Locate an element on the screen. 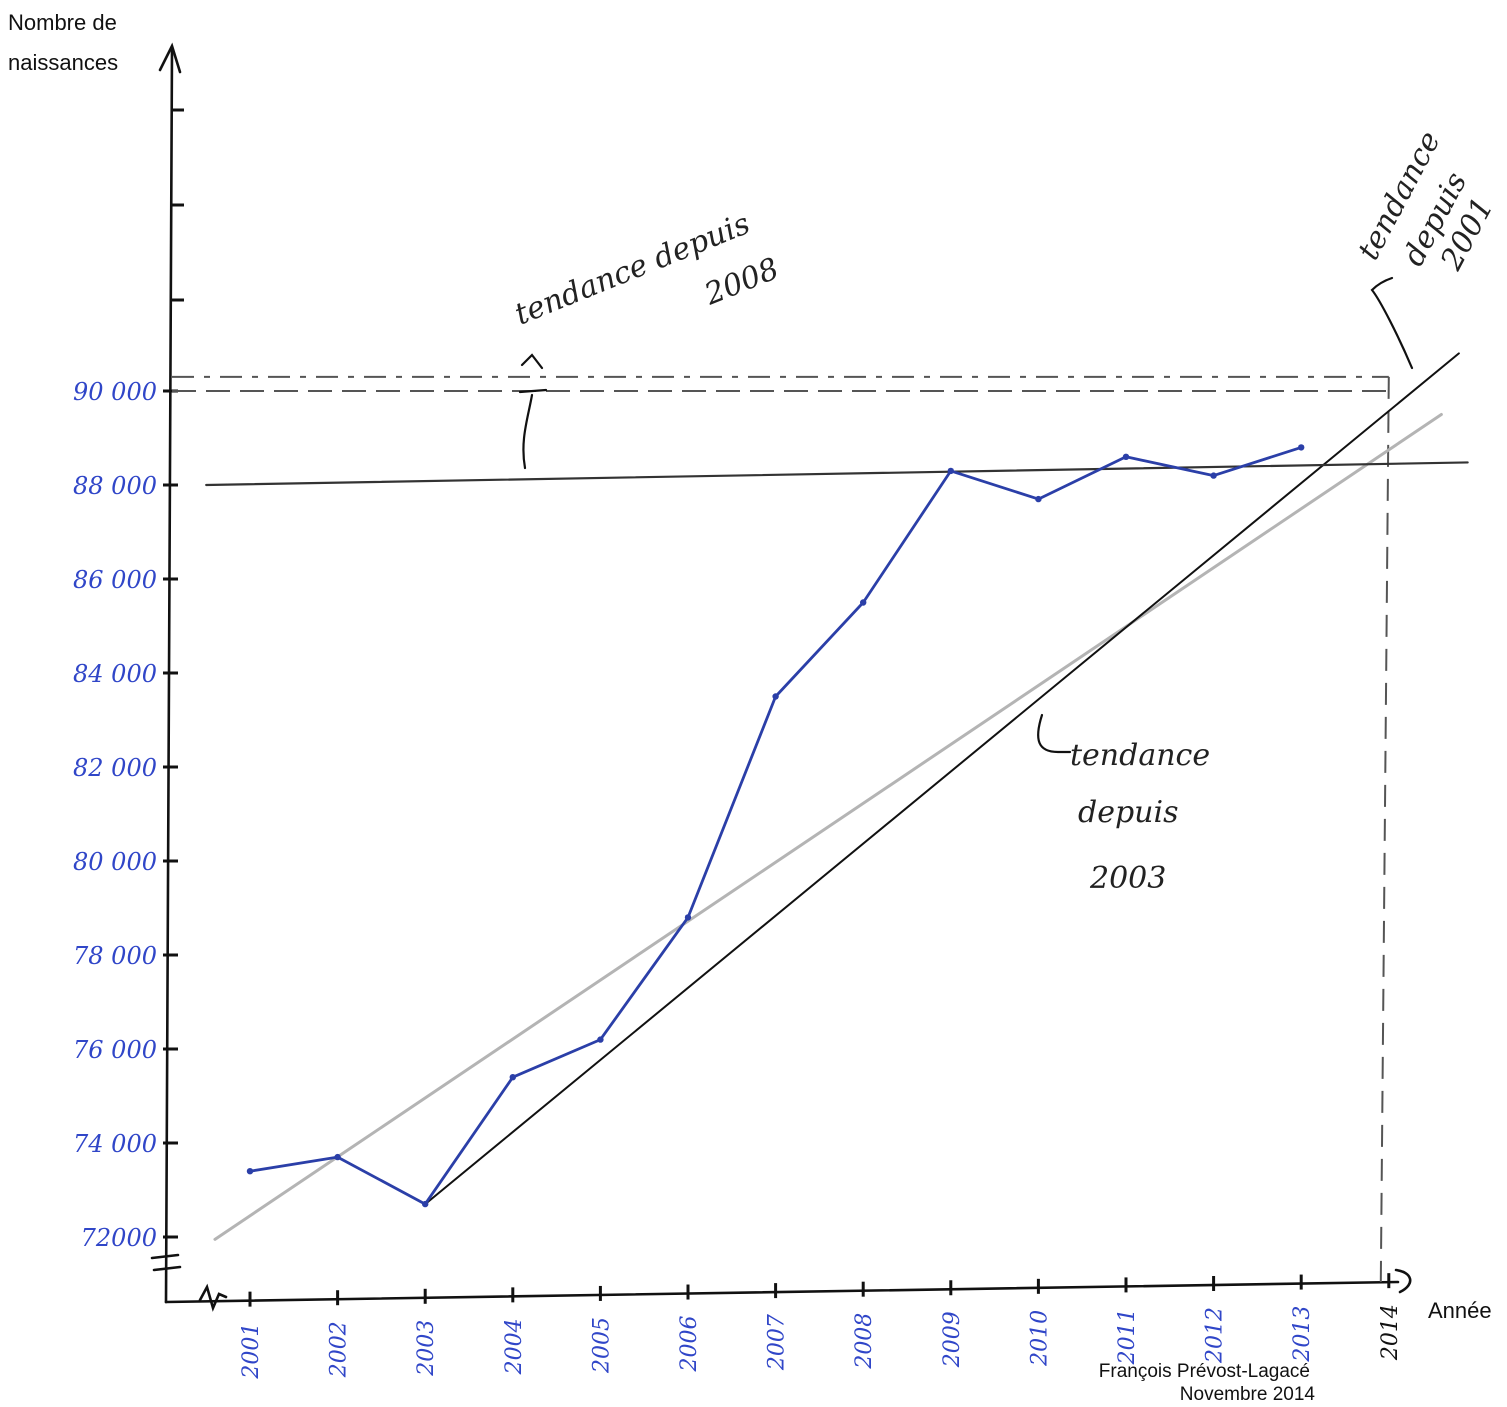 Image resolution: width=1507 pixels, height=1407 pixels. x-tick-label: 2005 is located at coordinates (601, 1345).